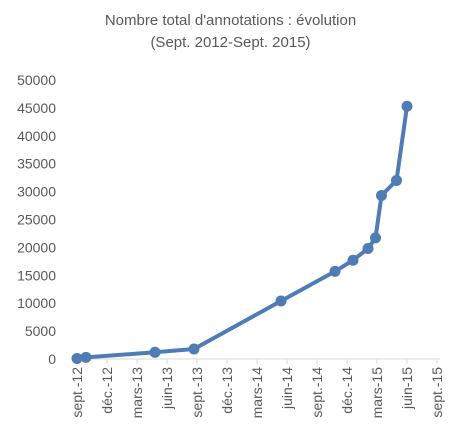 This screenshot has height=440, width=461. What do you see at coordinates (36, 164) in the screenshot?
I see `y-tick-label: 35000` at bounding box center [36, 164].